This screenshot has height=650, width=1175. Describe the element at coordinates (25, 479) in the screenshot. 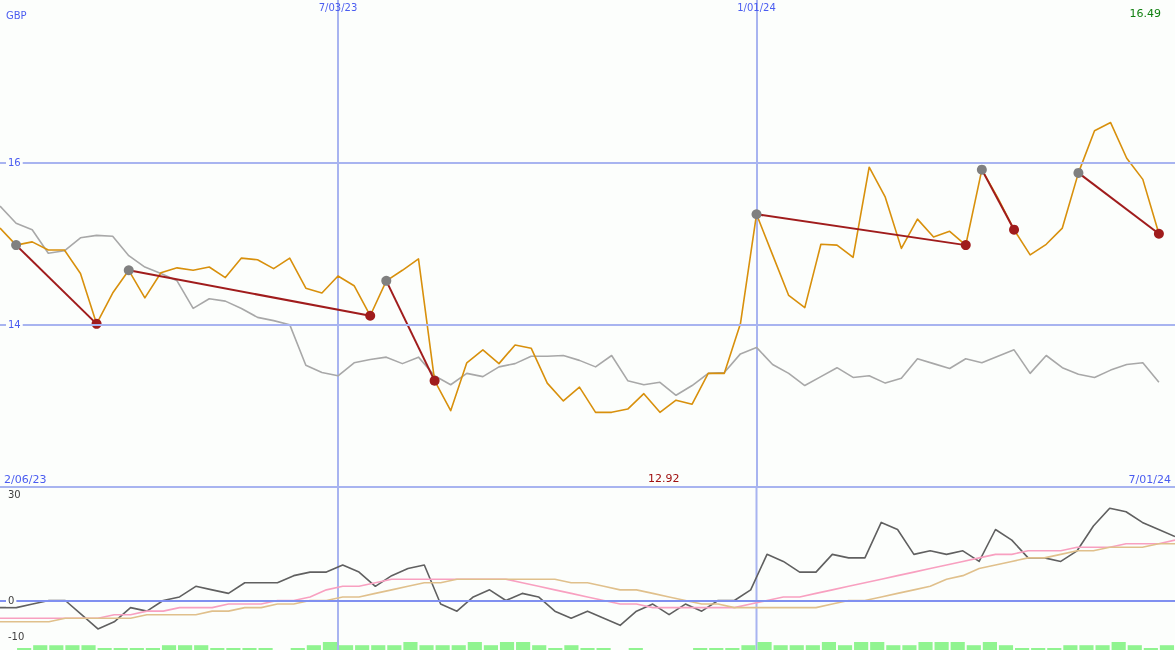

I see `annotation: 2/06/23` at that location.